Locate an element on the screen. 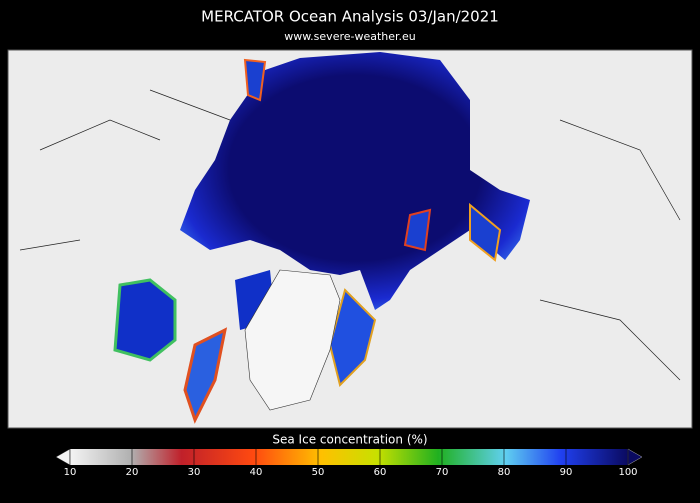 The image size is (700, 503). colorbar-tick-label: 10 is located at coordinates (70, 472).